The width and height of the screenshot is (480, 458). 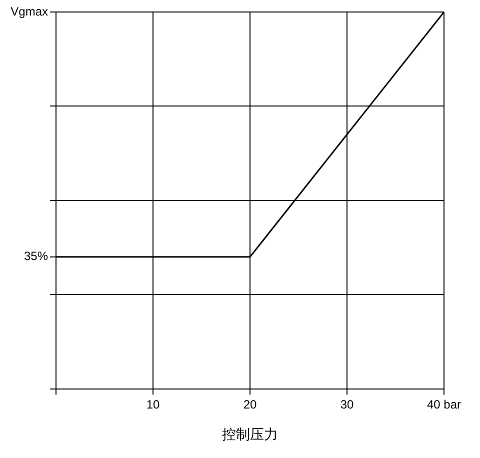 What do you see at coordinates (250, 404) in the screenshot?
I see `x-tick-label: 20` at bounding box center [250, 404].